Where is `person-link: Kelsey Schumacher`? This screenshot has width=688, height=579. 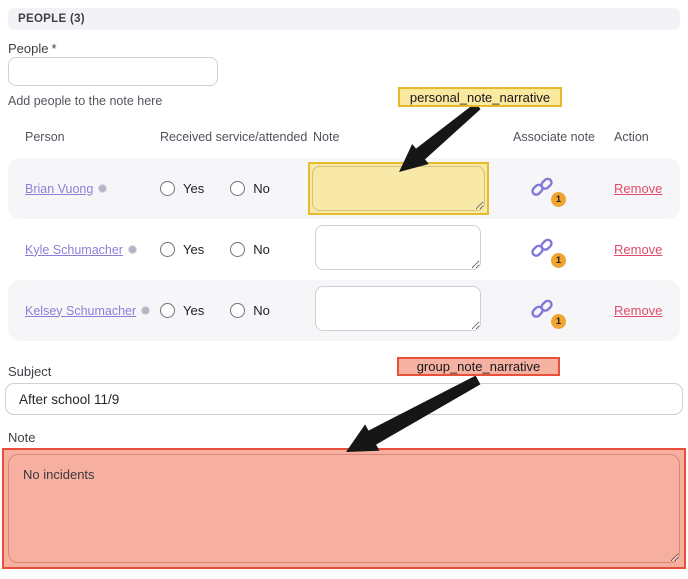
person-link: Kelsey Schumacher is located at coordinates (81, 310).